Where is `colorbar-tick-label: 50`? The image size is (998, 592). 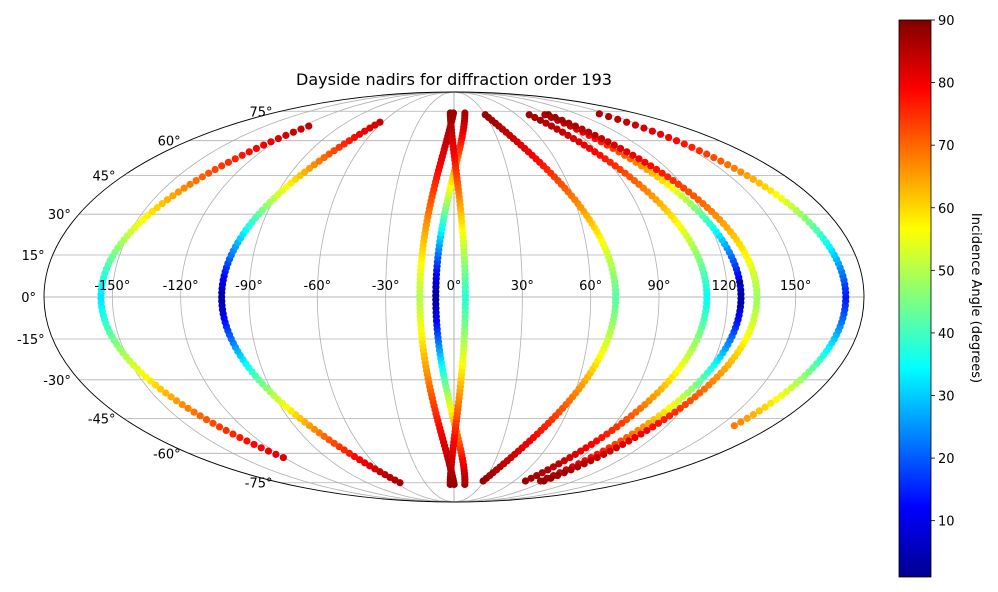
colorbar-tick-label: 50 is located at coordinates (946, 271).